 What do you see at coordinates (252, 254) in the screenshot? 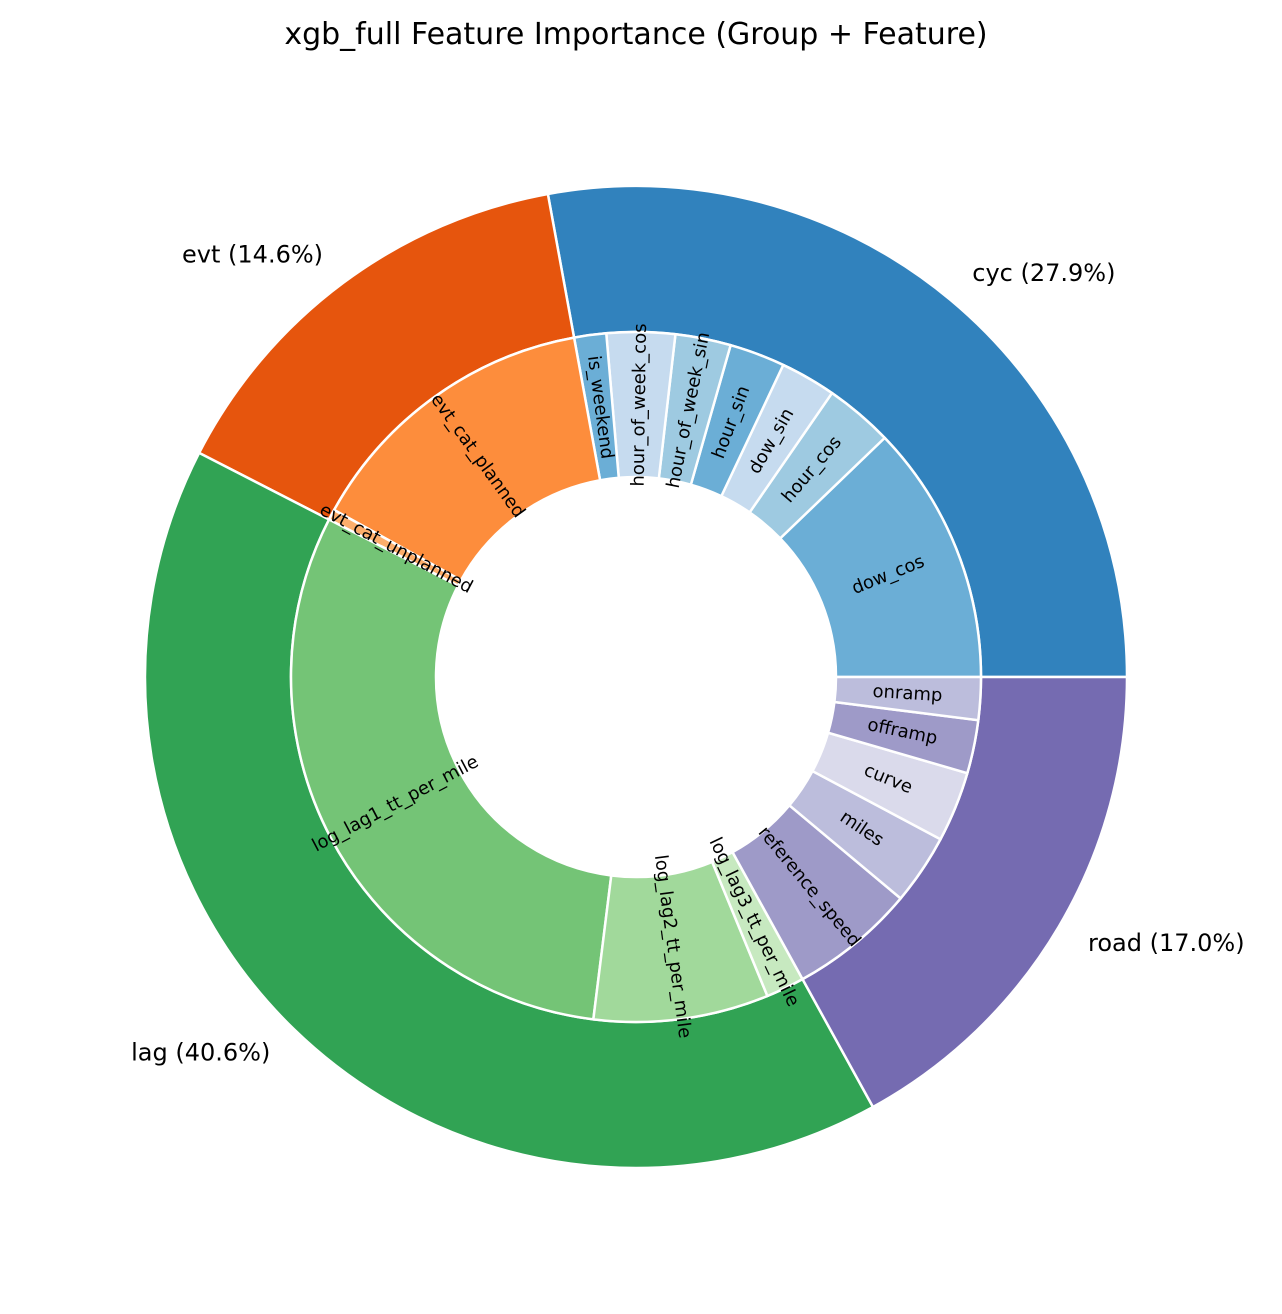
I see `group-label-evt: evt (14.6%)` at bounding box center [252, 254].